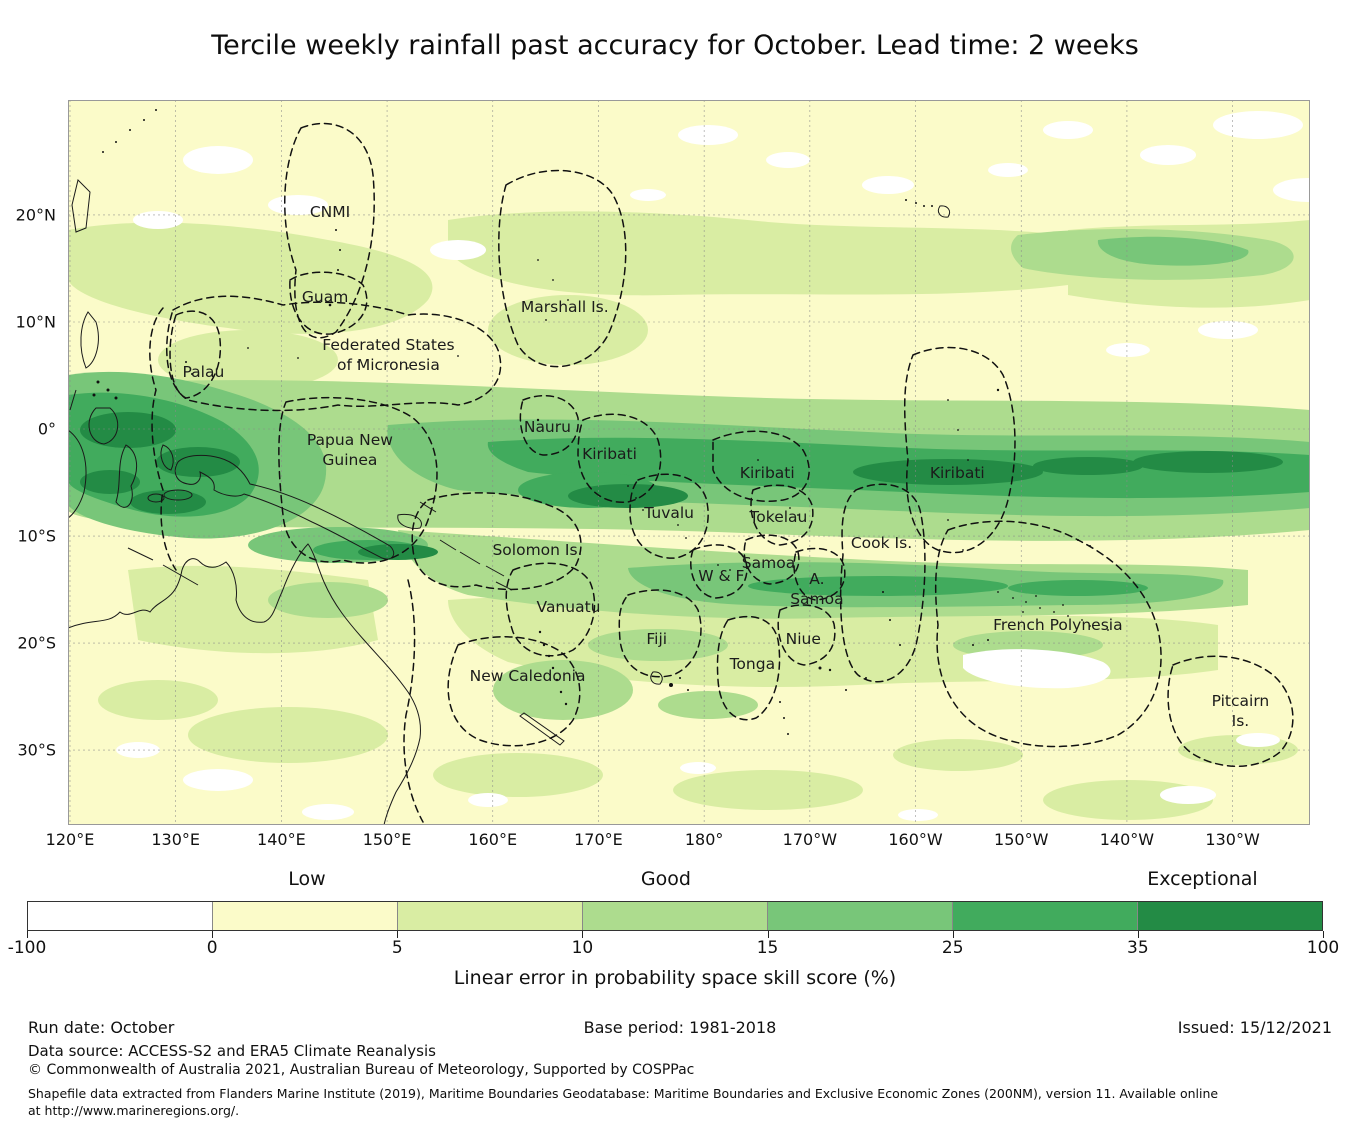 The width and height of the screenshot is (1350, 1125). I want to click on run-date: Run date: October, so click(101, 1027).